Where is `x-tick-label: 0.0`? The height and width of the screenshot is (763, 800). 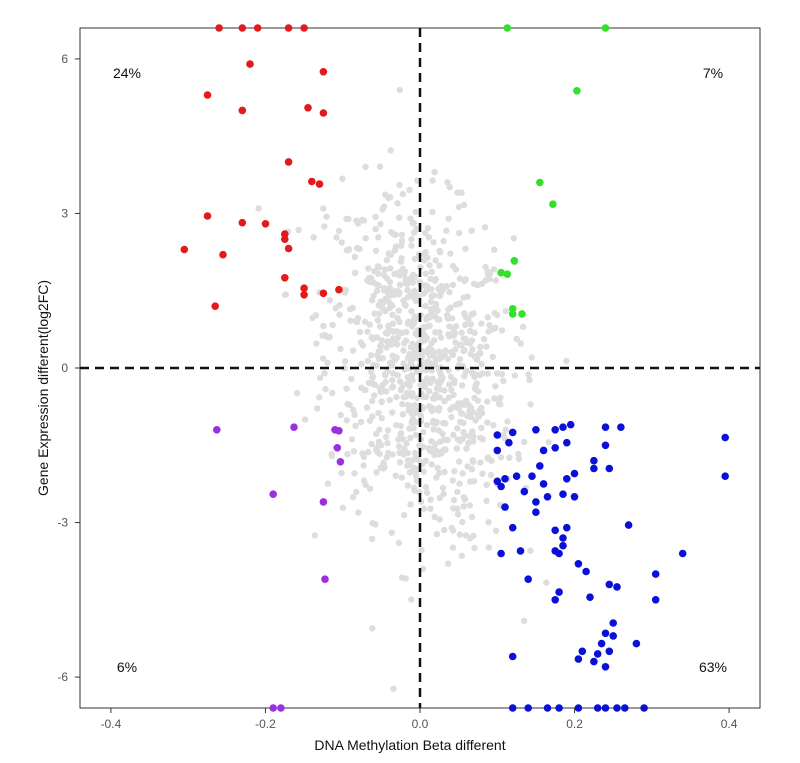 x-tick-label: 0.0 is located at coordinates (420, 724).